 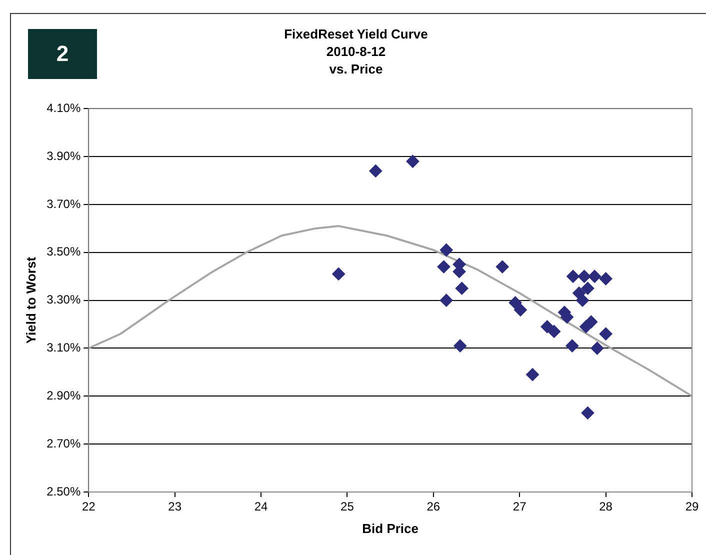 What do you see at coordinates (63, 347) in the screenshot?
I see `y-tick-label: 3.10%` at bounding box center [63, 347].